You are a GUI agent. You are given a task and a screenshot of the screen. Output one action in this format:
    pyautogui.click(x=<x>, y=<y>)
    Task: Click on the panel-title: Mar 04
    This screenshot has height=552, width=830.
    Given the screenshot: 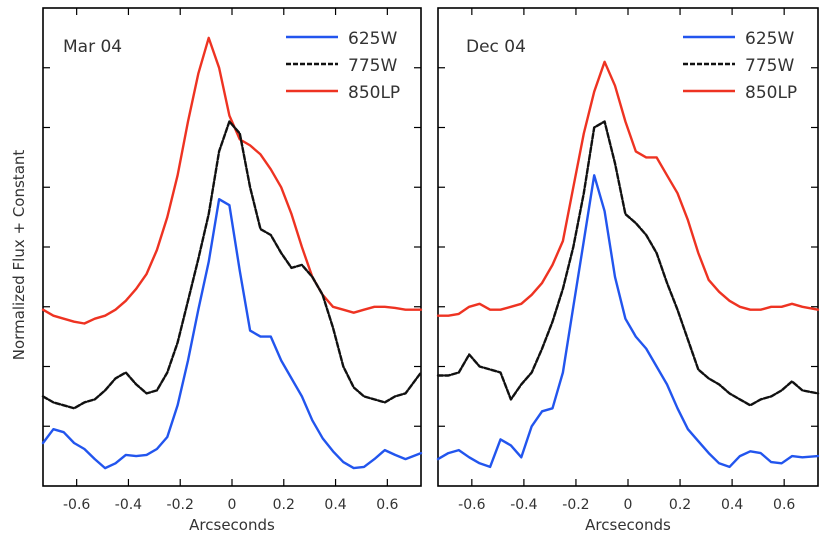 What is the action you would take?
    pyautogui.click(x=92, y=47)
    